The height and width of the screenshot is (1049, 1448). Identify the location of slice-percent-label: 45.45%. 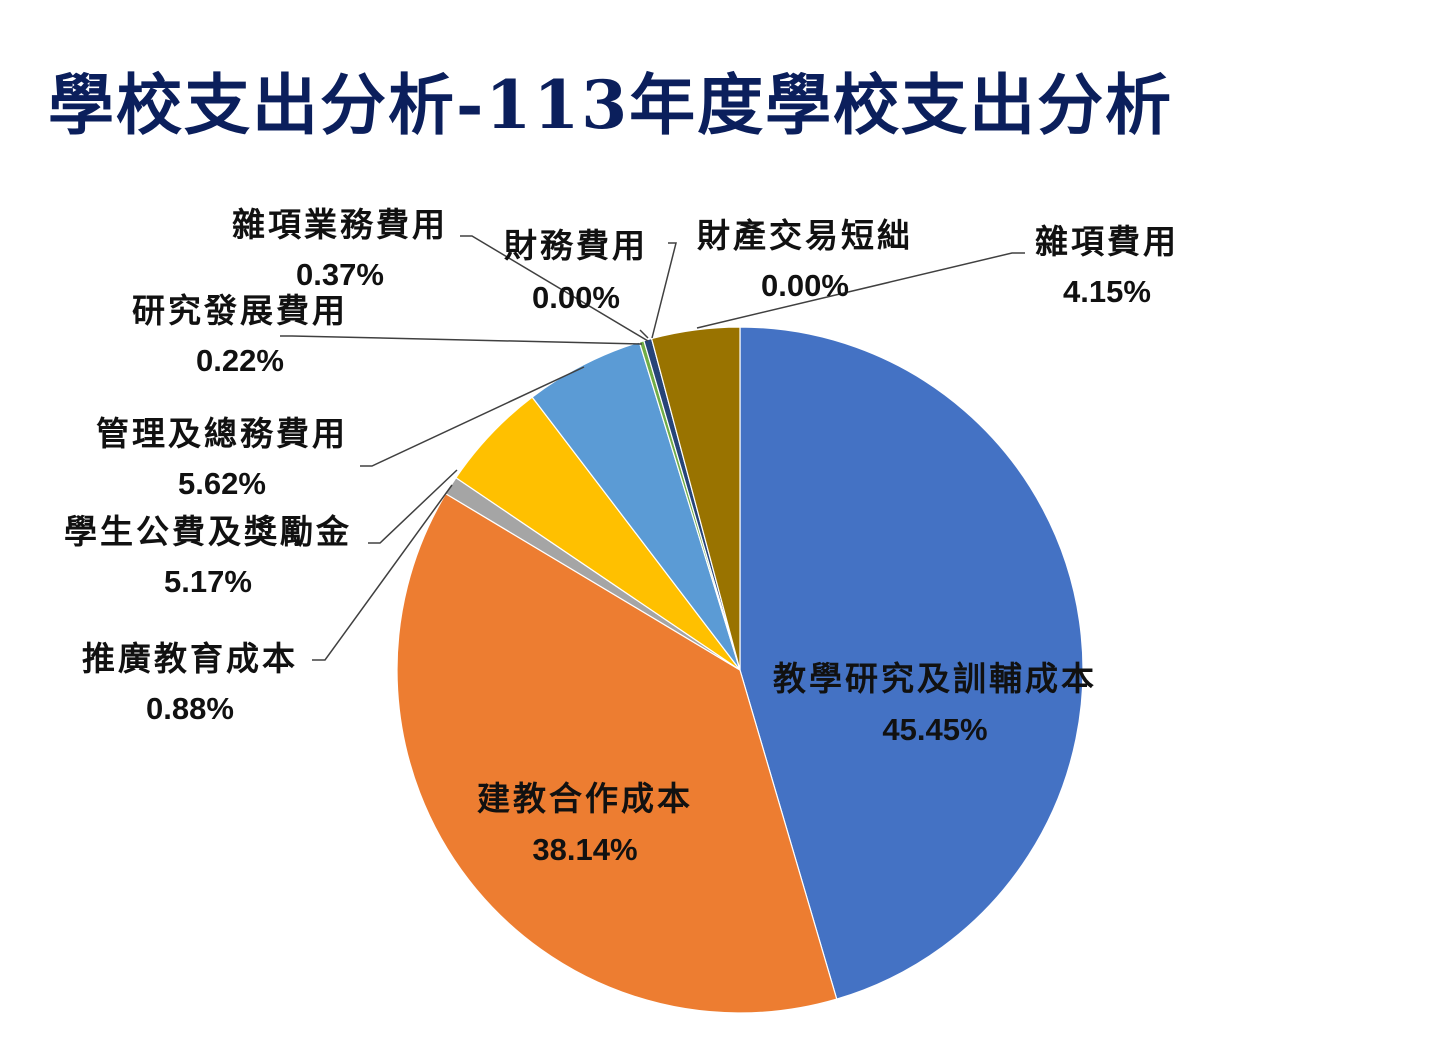
(934, 729).